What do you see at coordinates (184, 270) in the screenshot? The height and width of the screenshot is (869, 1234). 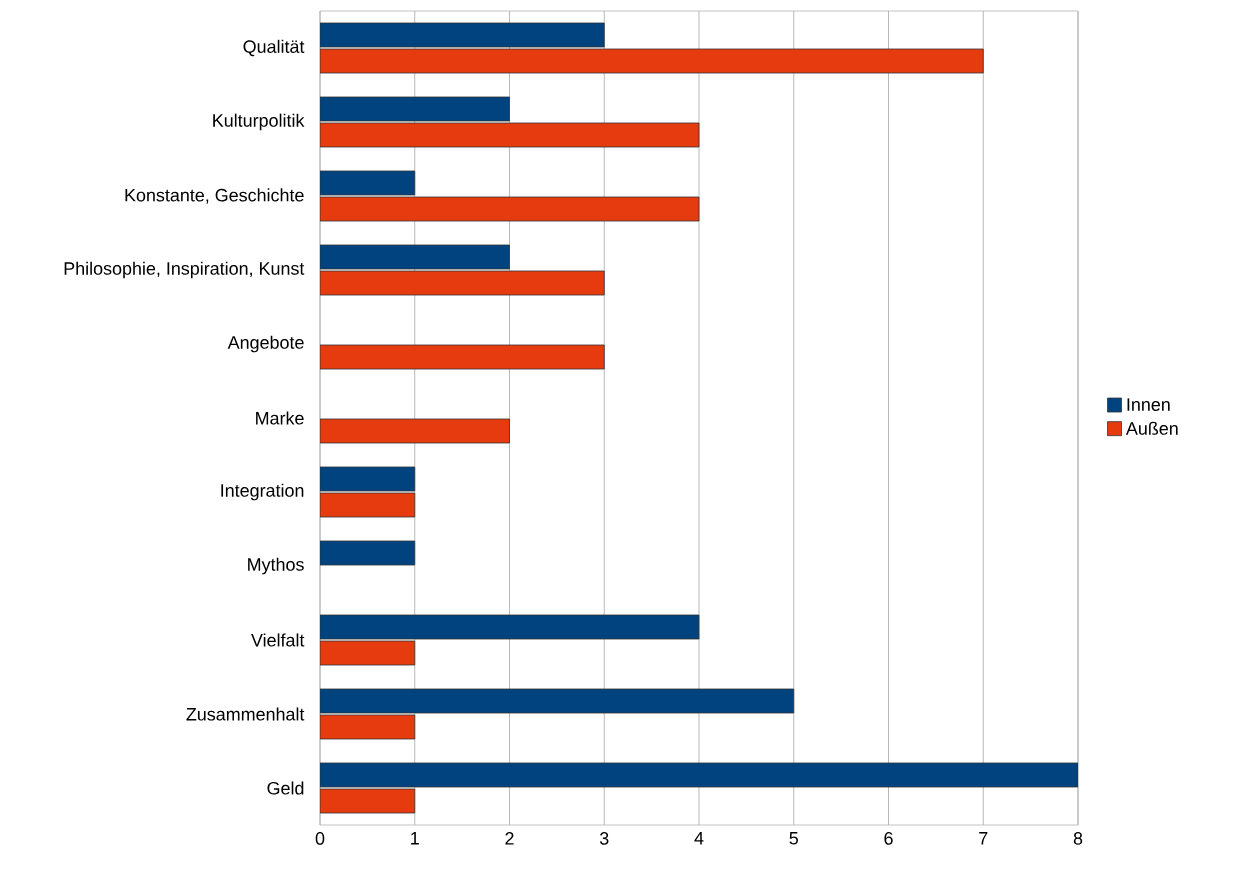 I see `y-tick-label: Philosophie, Inspiration, Kunst` at bounding box center [184, 270].